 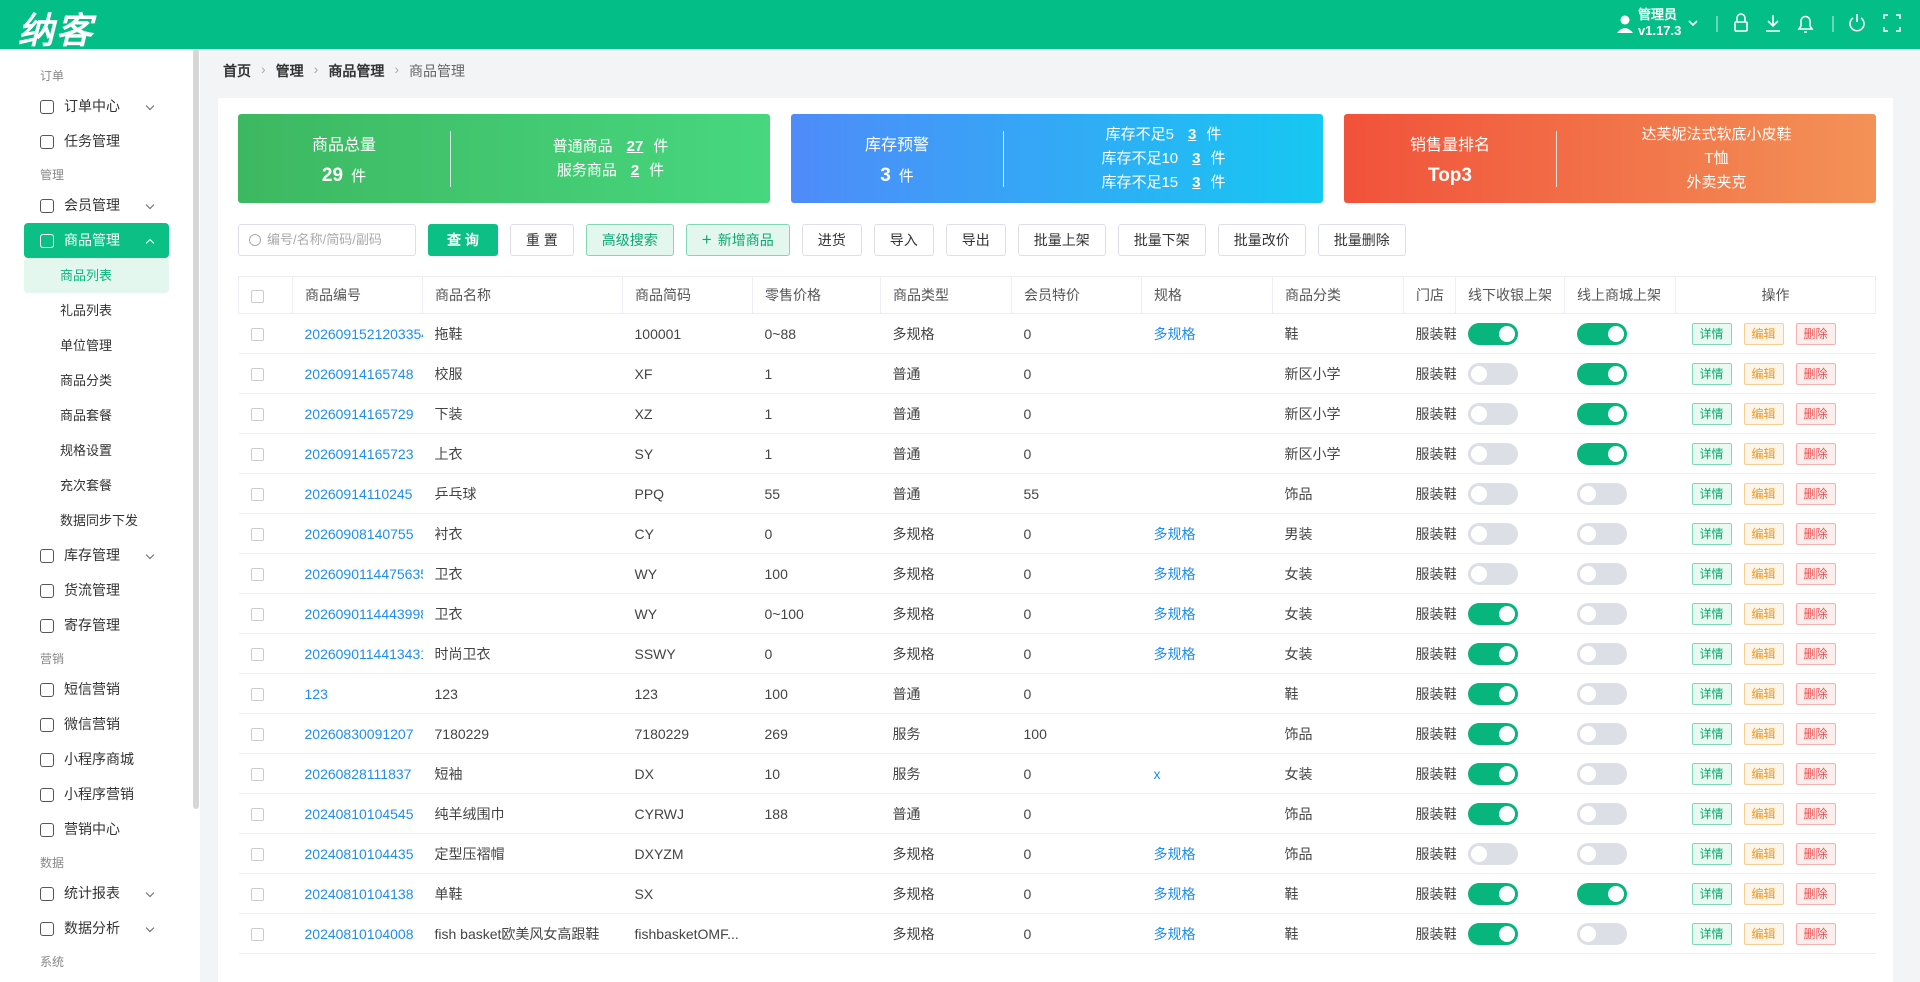 What do you see at coordinates (357, 853) in the screenshot?
I see `cell-link: 20240810104435` at bounding box center [357, 853].